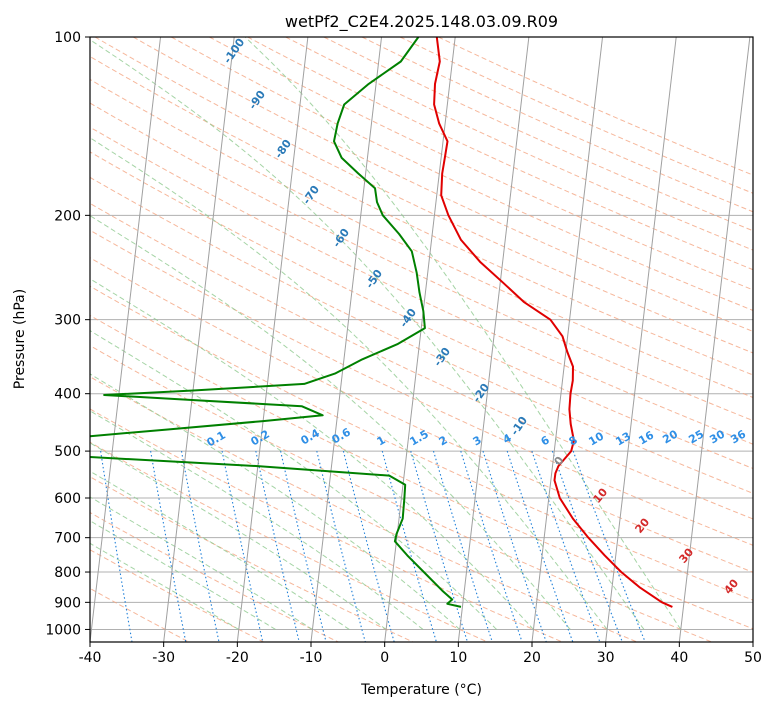  Describe the element at coordinates (63, 630) in the screenshot. I see `y-tick-label: 1000` at that location.